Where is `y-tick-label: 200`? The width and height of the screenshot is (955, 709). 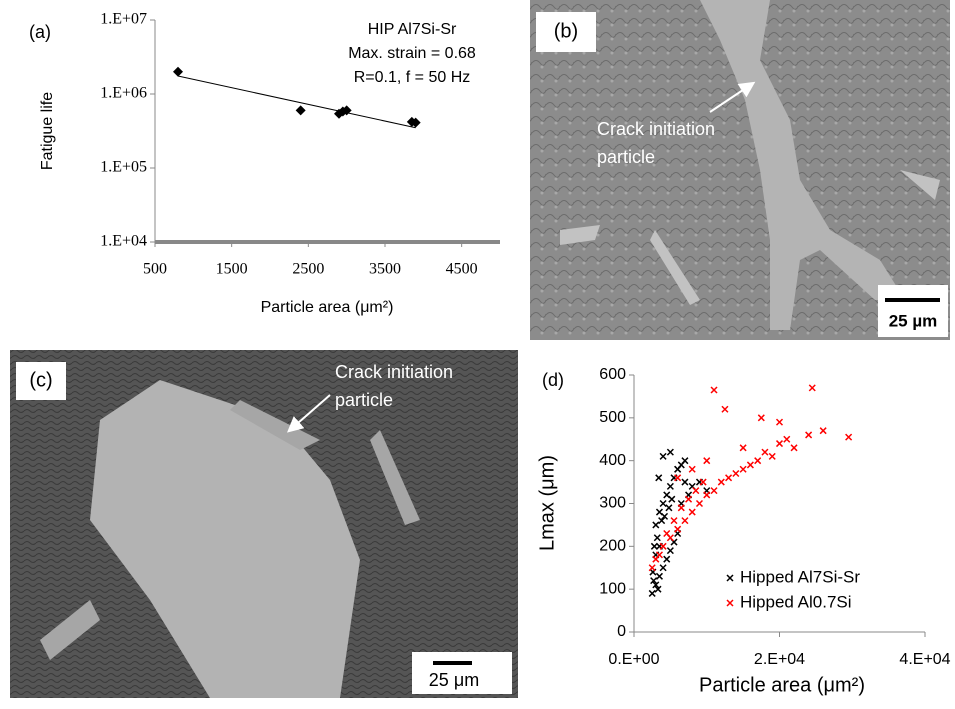 y-tick-label: 200 is located at coordinates (612, 546).